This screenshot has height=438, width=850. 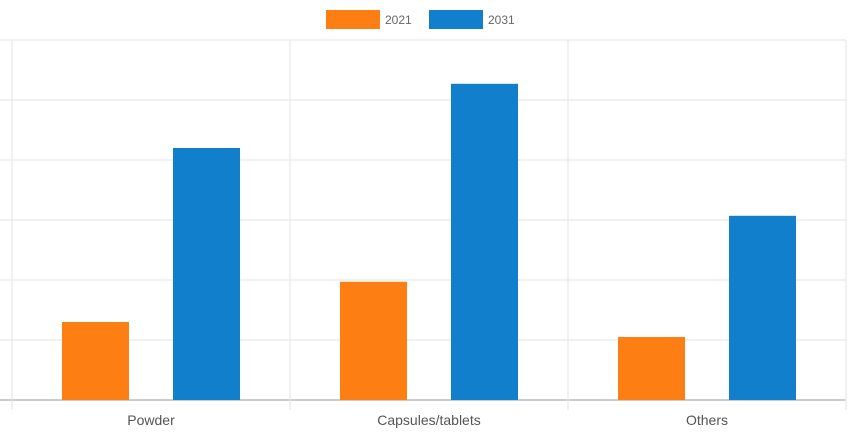 What do you see at coordinates (151, 420) in the screenshot?
I see `x-tick-label: Powder` at bounding box center [151, 420].